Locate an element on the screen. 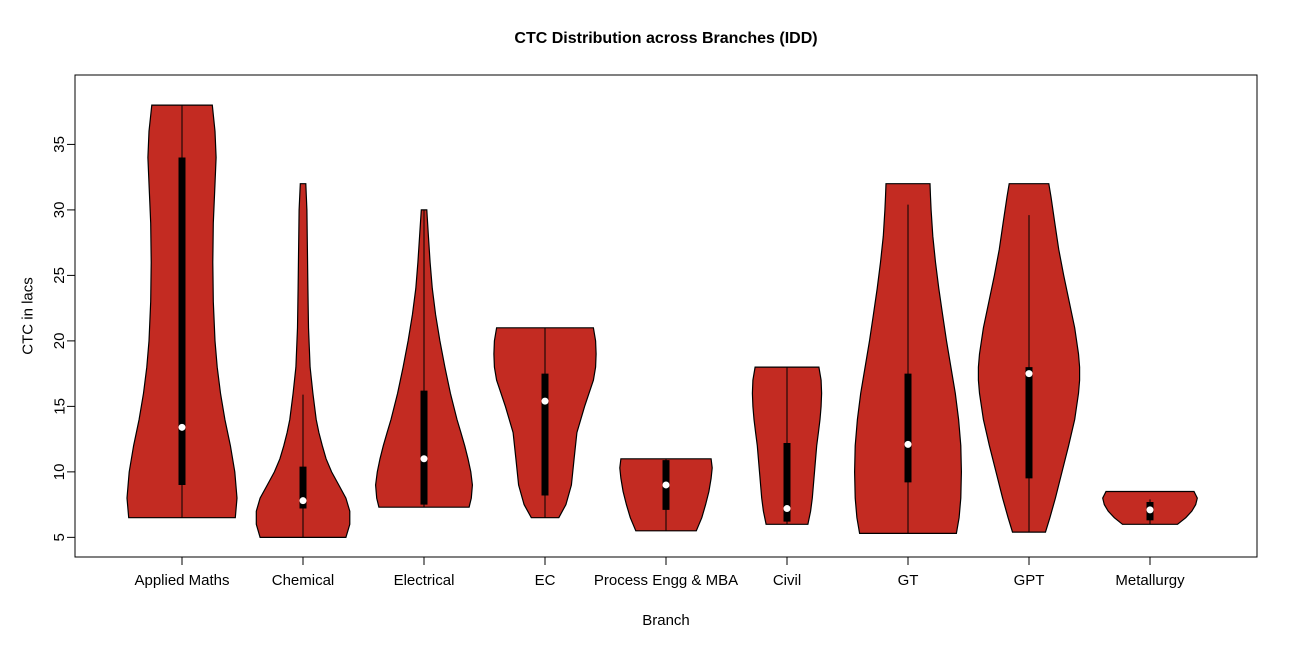 The image size is (1294, 653). y-tick-label: 30 is located at coordinates (59, 210).